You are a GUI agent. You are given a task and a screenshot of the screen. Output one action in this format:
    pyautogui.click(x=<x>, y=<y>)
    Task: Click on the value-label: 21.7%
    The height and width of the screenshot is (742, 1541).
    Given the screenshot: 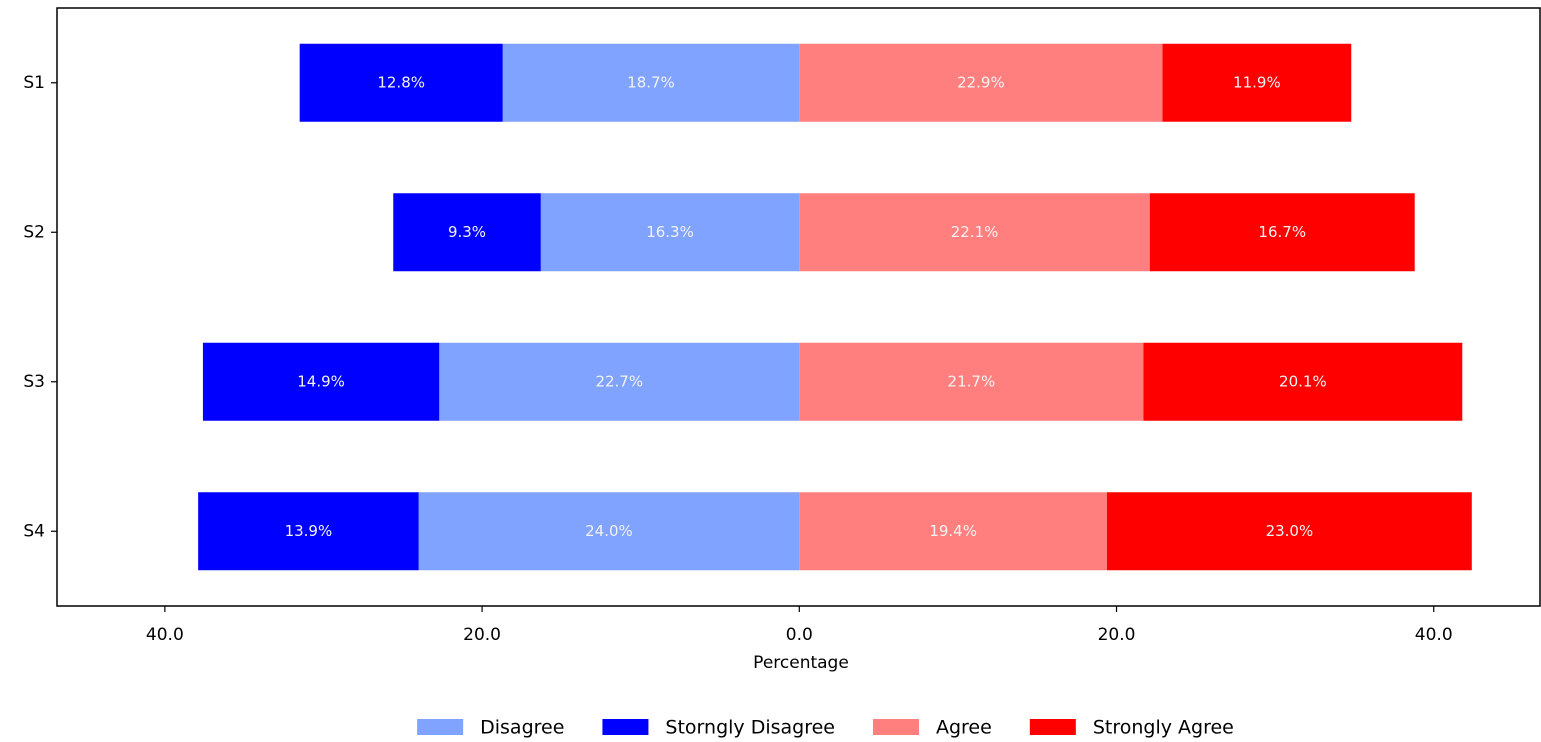 What is the action you would take?
    pyautogui.click(x=972, y=381)
    